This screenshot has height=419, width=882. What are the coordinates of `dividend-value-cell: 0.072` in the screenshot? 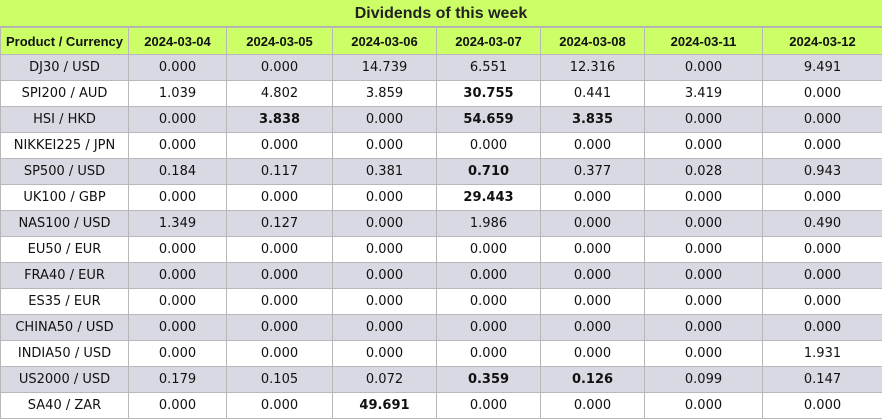 It's located at (385, 380).